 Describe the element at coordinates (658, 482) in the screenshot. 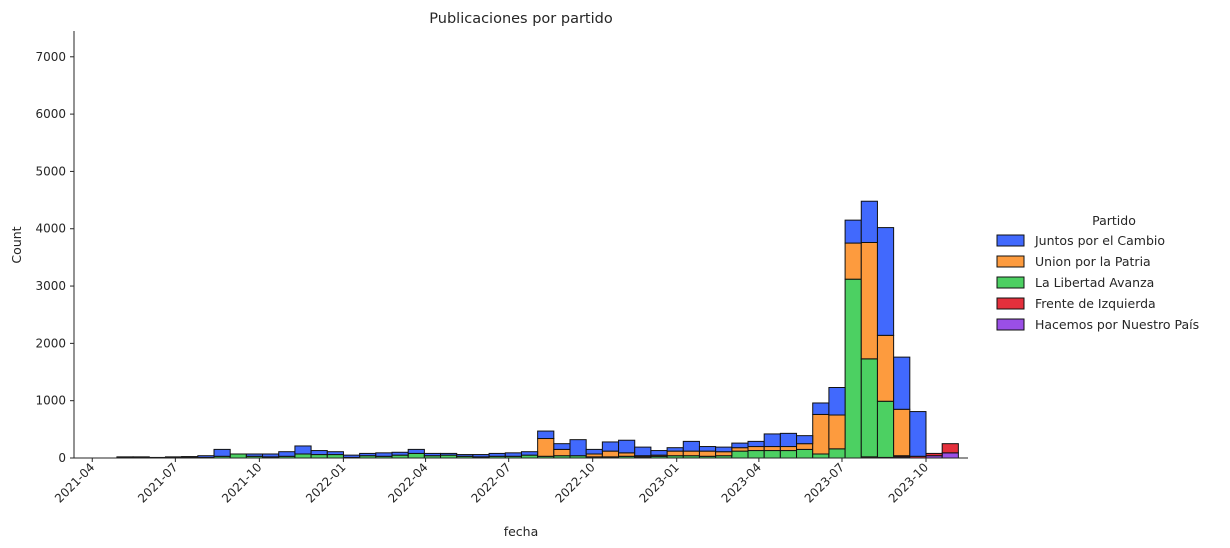

I see `x-tick-label-7: 2023-01` at that location.